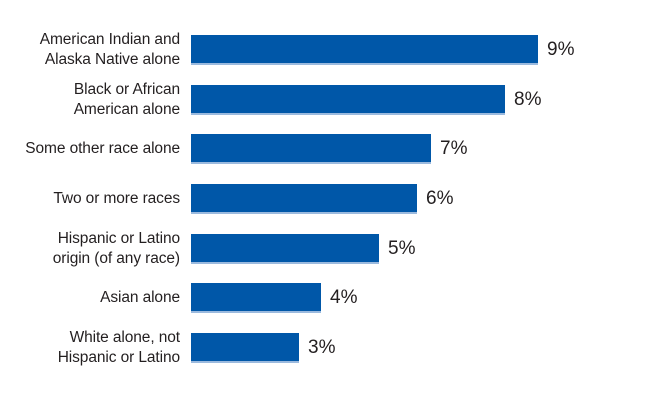 The image size is (653, 400). I want to click on category-label: Two or more races, so click(90, 199).